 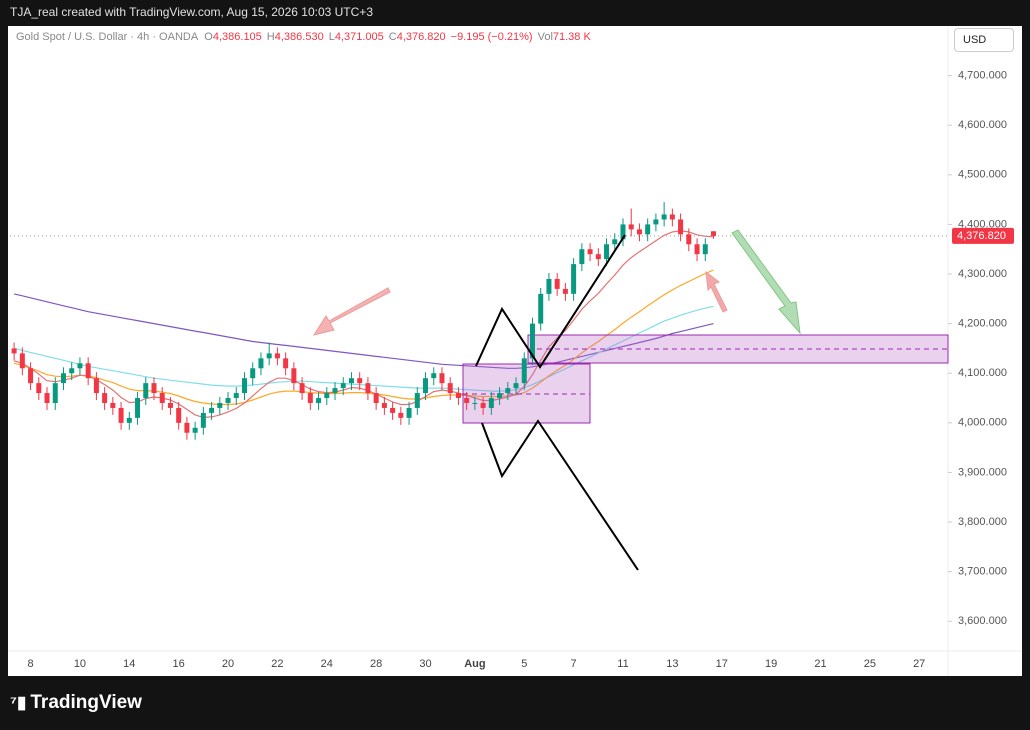 What do you see at coordinates (722, 664) in the screenshot?
I see `x-tick-label: 17` at bounding box center [722, 664].